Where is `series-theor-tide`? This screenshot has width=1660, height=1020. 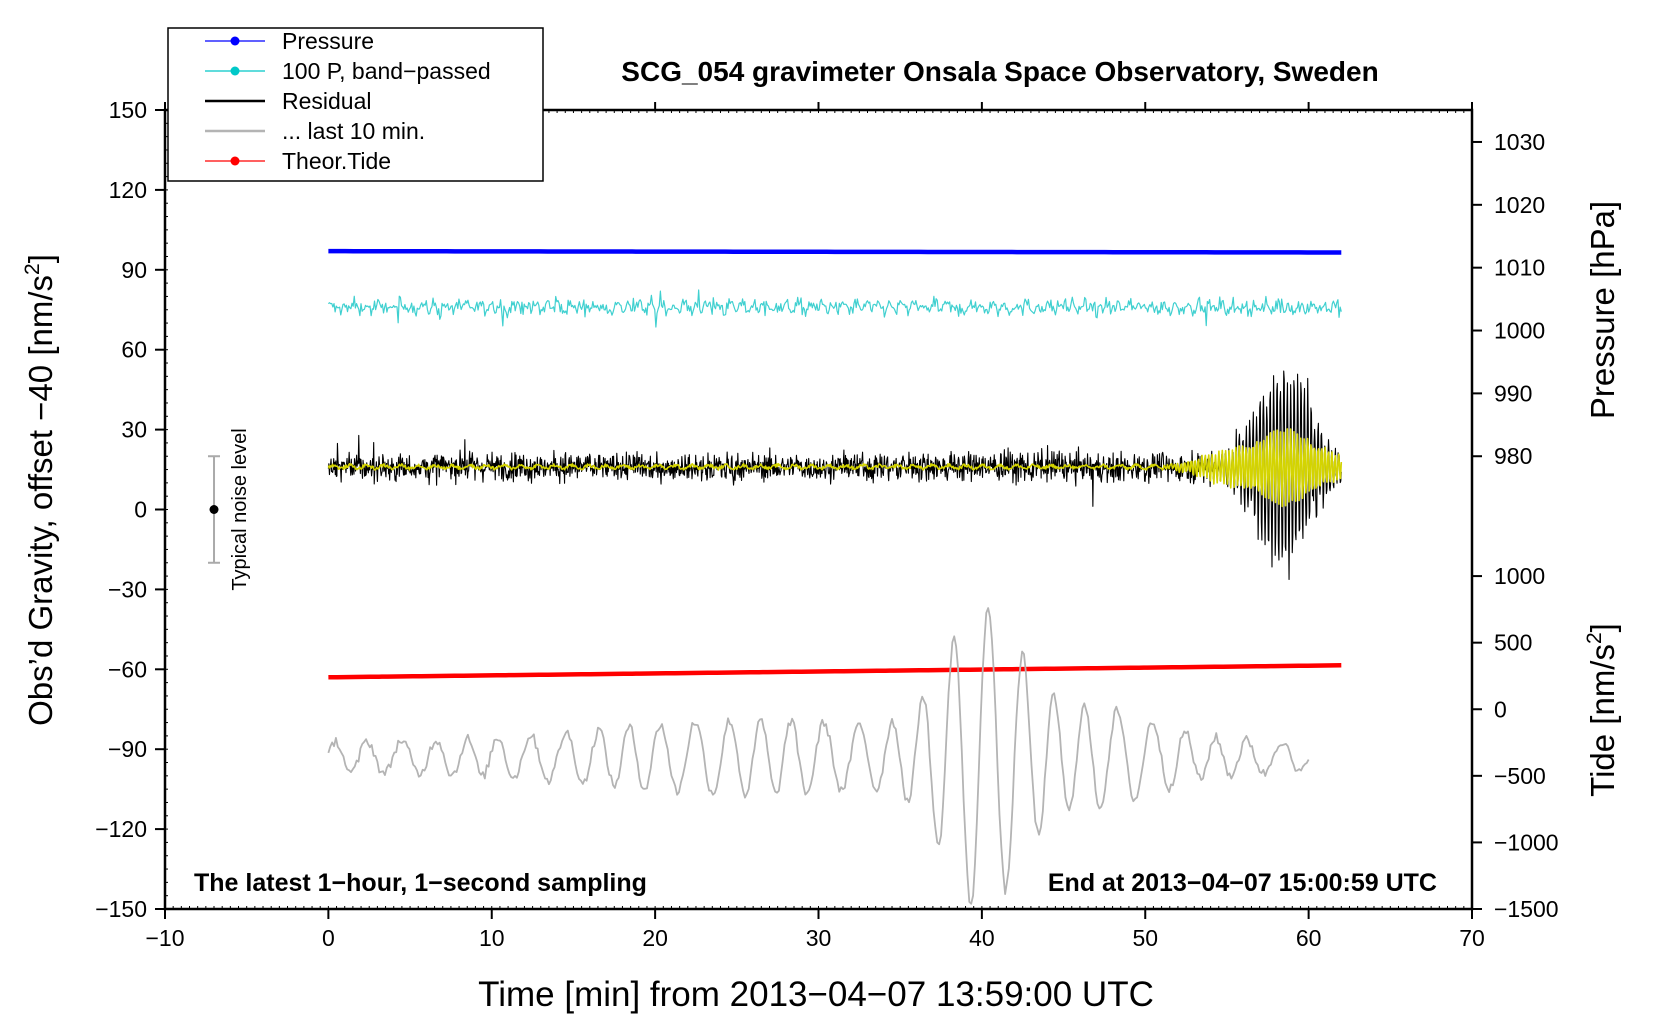 series-theor-tide is located at coordinates (835, 671).